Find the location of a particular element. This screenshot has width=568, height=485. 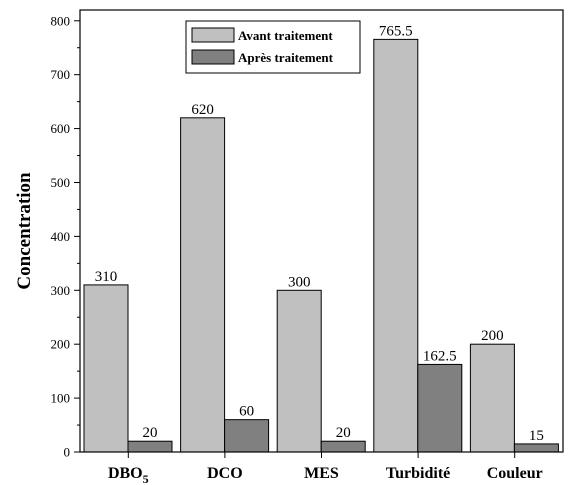

legend-label: Après traitement is located at coordinates (286, 57).